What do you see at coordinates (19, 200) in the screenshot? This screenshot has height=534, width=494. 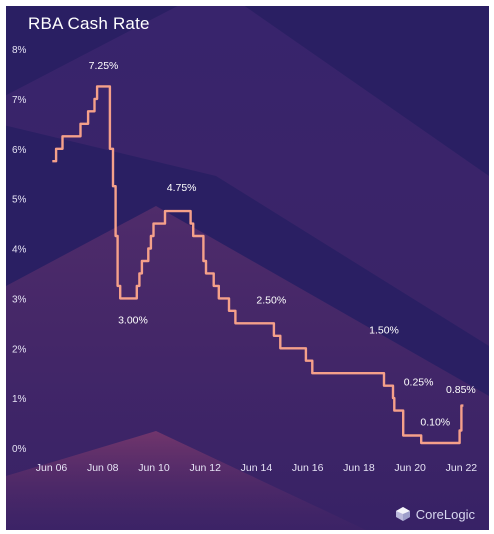 I see `y-tick-label: 5%` at bounding box center [19, 200].